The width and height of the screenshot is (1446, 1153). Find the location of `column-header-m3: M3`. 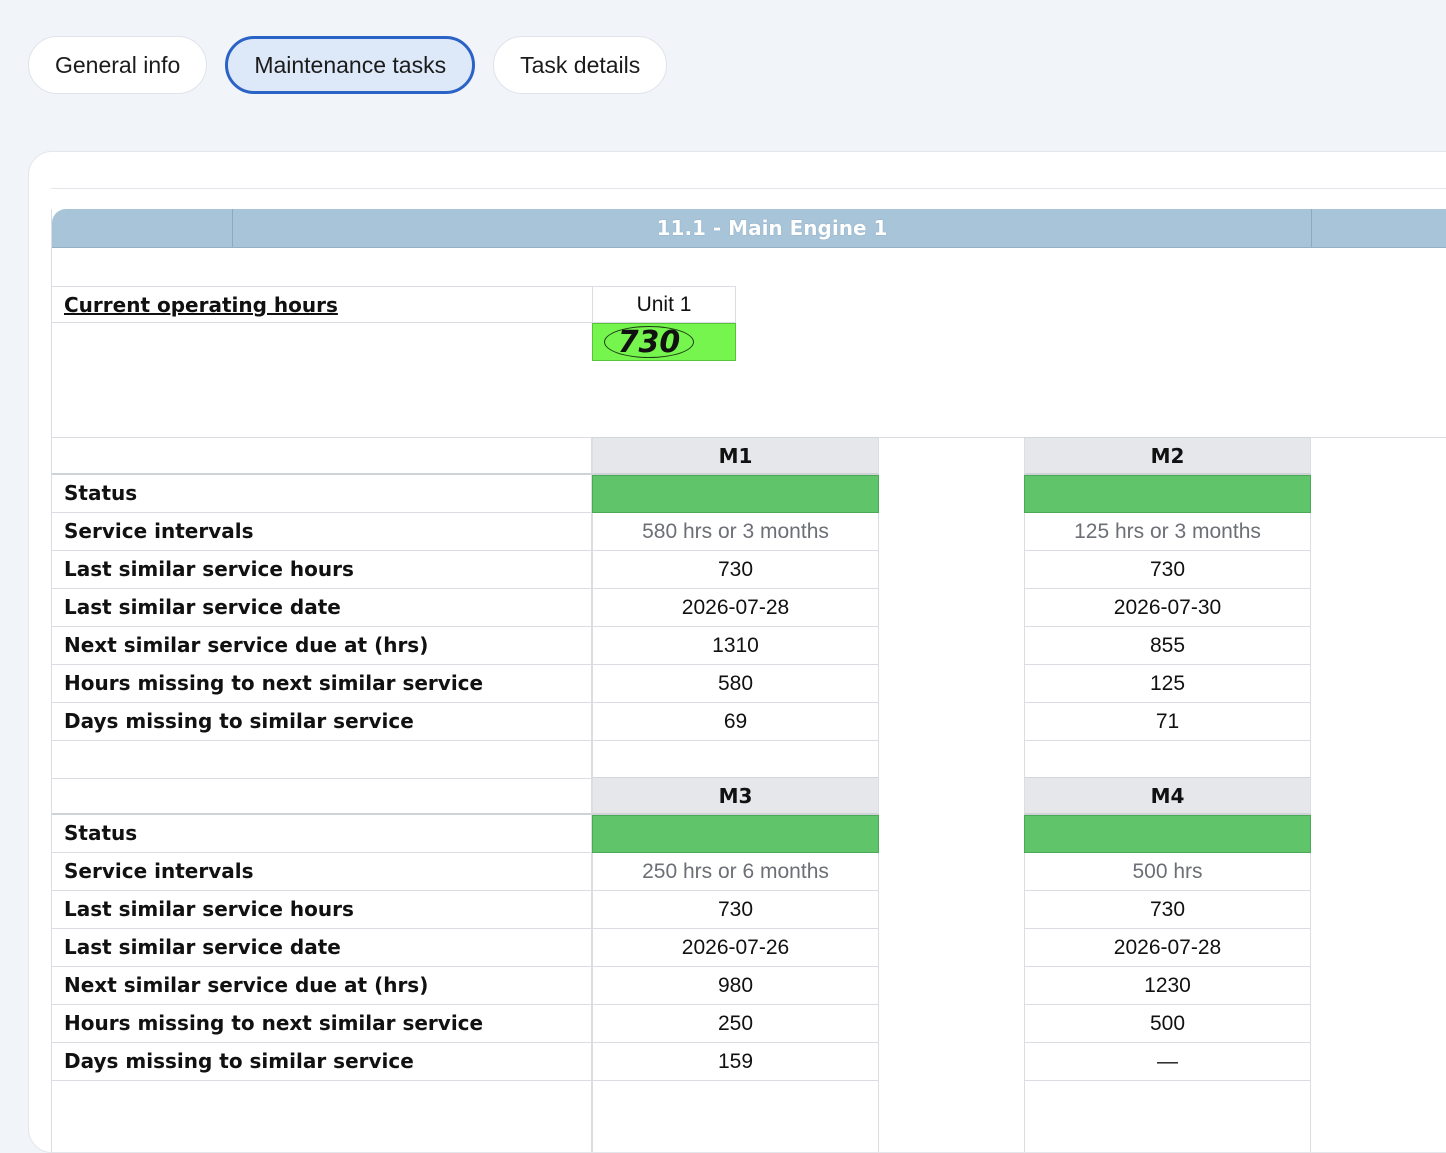

column-header-m3: M3 is located at coordinates (735, 796).